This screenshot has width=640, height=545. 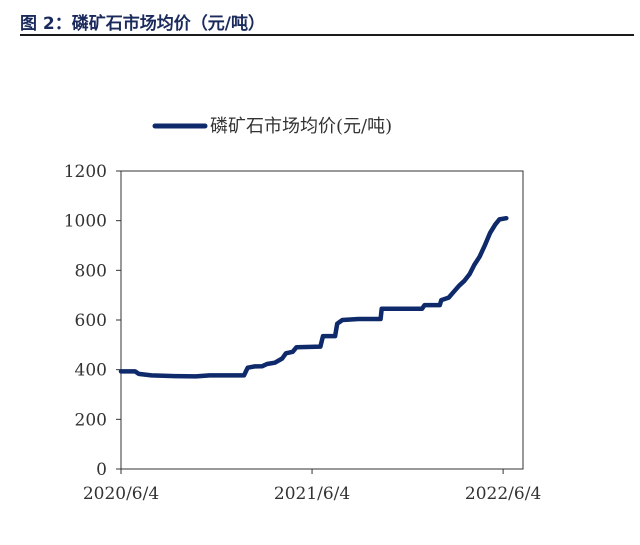 What do you see at coordinates (312, 494) in the screenshot?
I see `x-tick-label: 2021/6/4` at bounding box center [312, 494].